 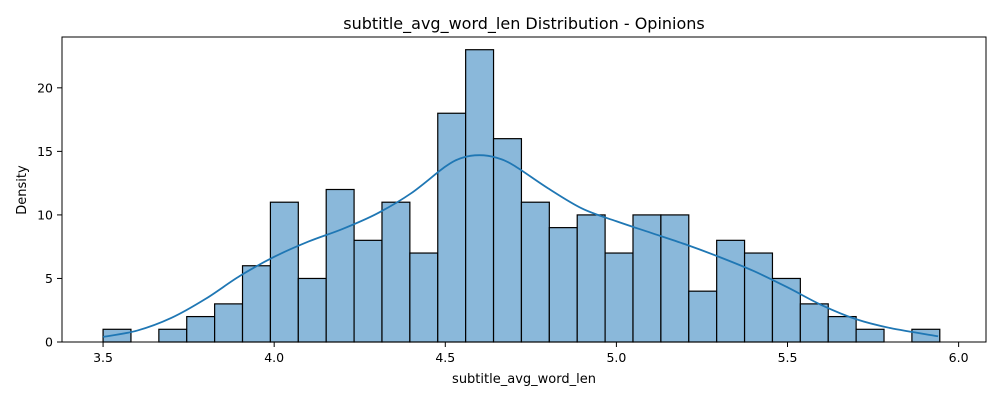 I want to click on y-tick-label: 15, so click(x=45, y=151).